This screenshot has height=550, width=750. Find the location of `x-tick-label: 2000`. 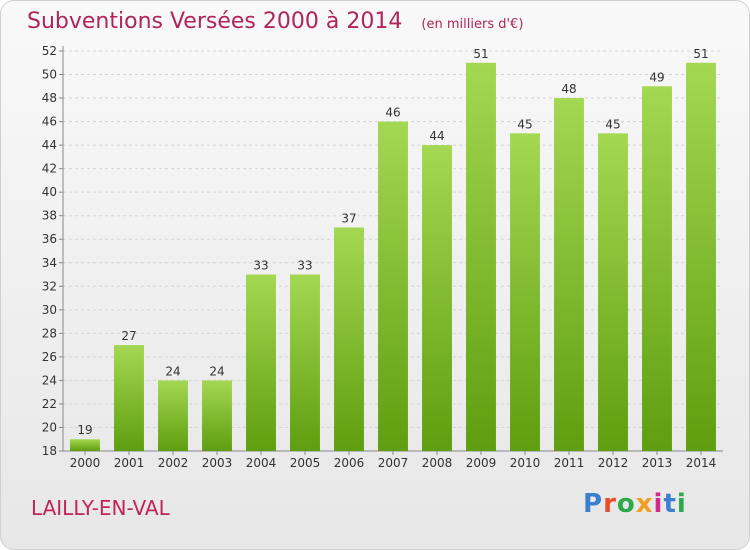

x-tick-label: 2000 is located at coordinates (85, 463).